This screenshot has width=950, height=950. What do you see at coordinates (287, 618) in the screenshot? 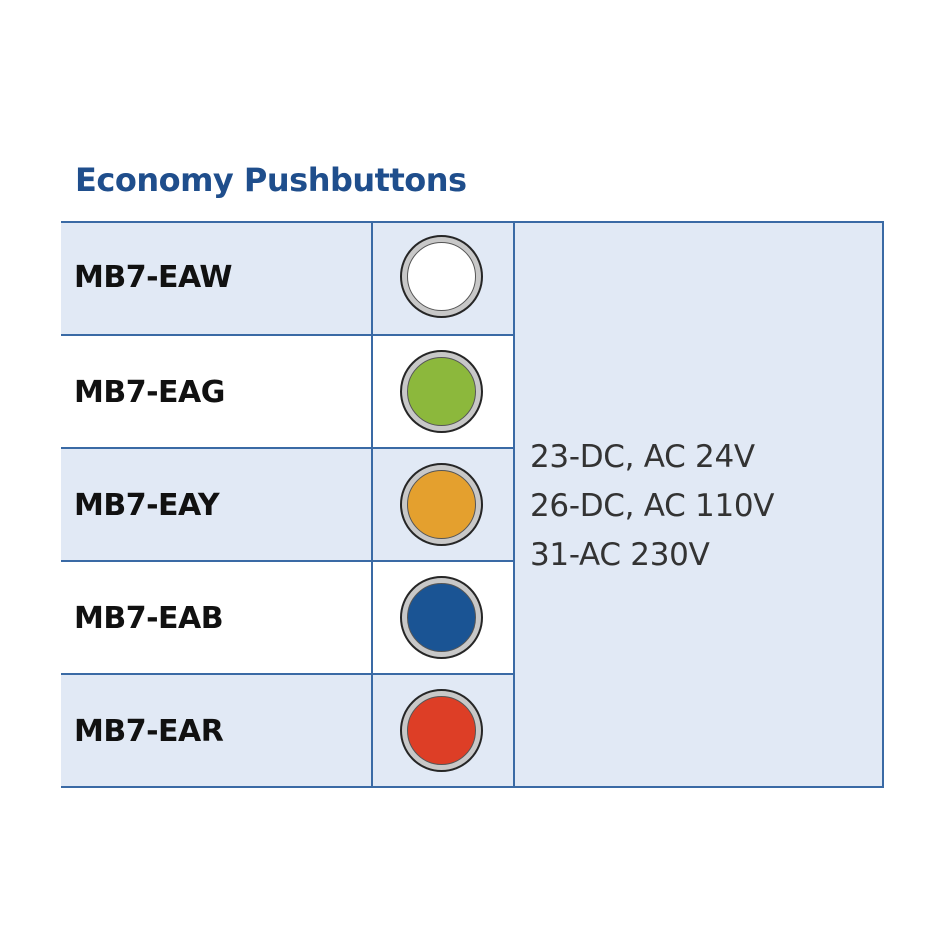
I see `table-row: MB7-EAB` at bounding box center [287, 618].